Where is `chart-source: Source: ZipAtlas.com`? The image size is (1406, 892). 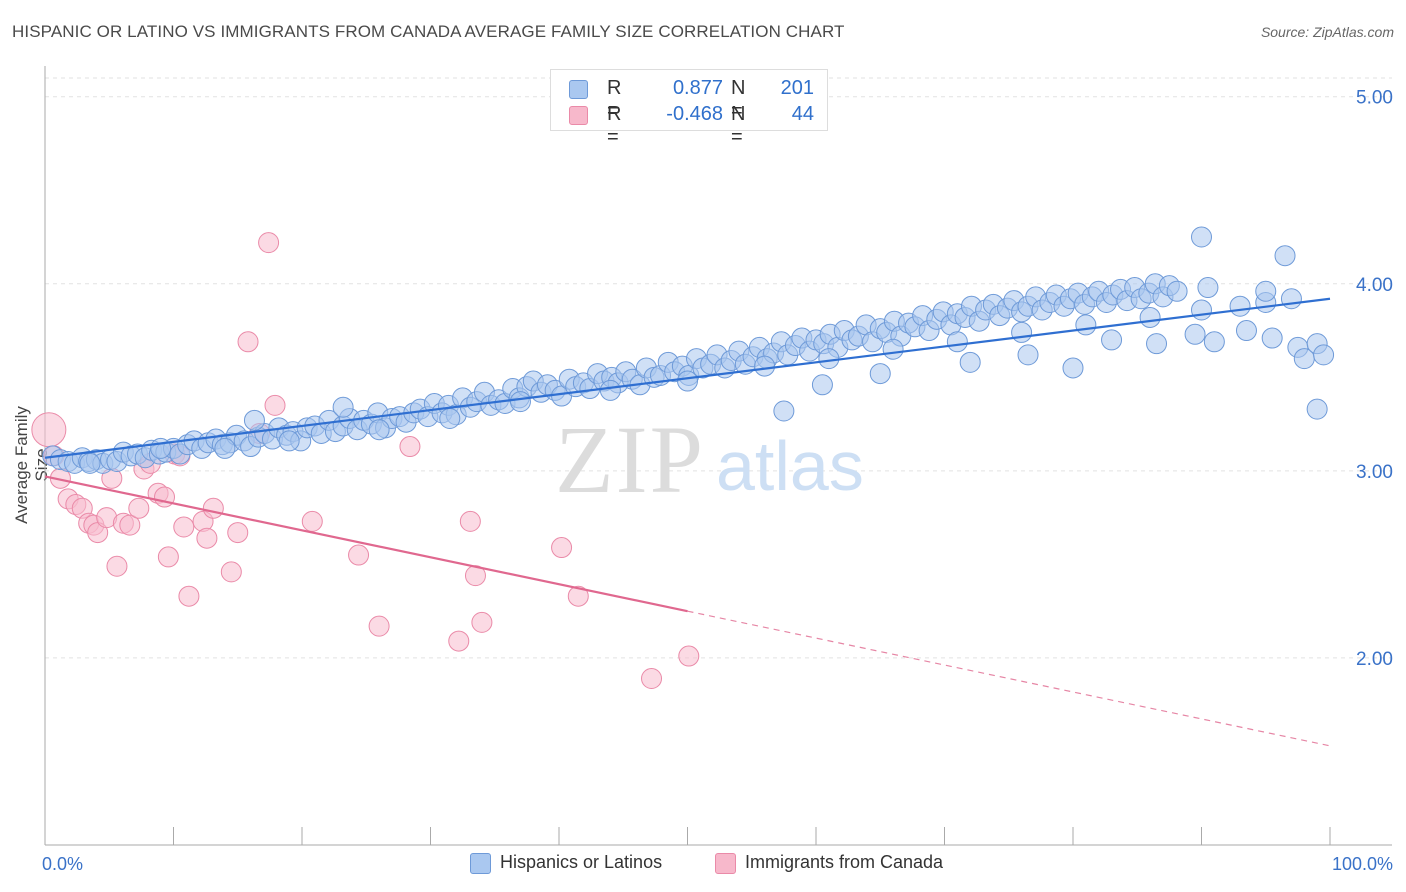
chart-source: Source: ZipAtlas.com is located at coordinates (1327, 32).